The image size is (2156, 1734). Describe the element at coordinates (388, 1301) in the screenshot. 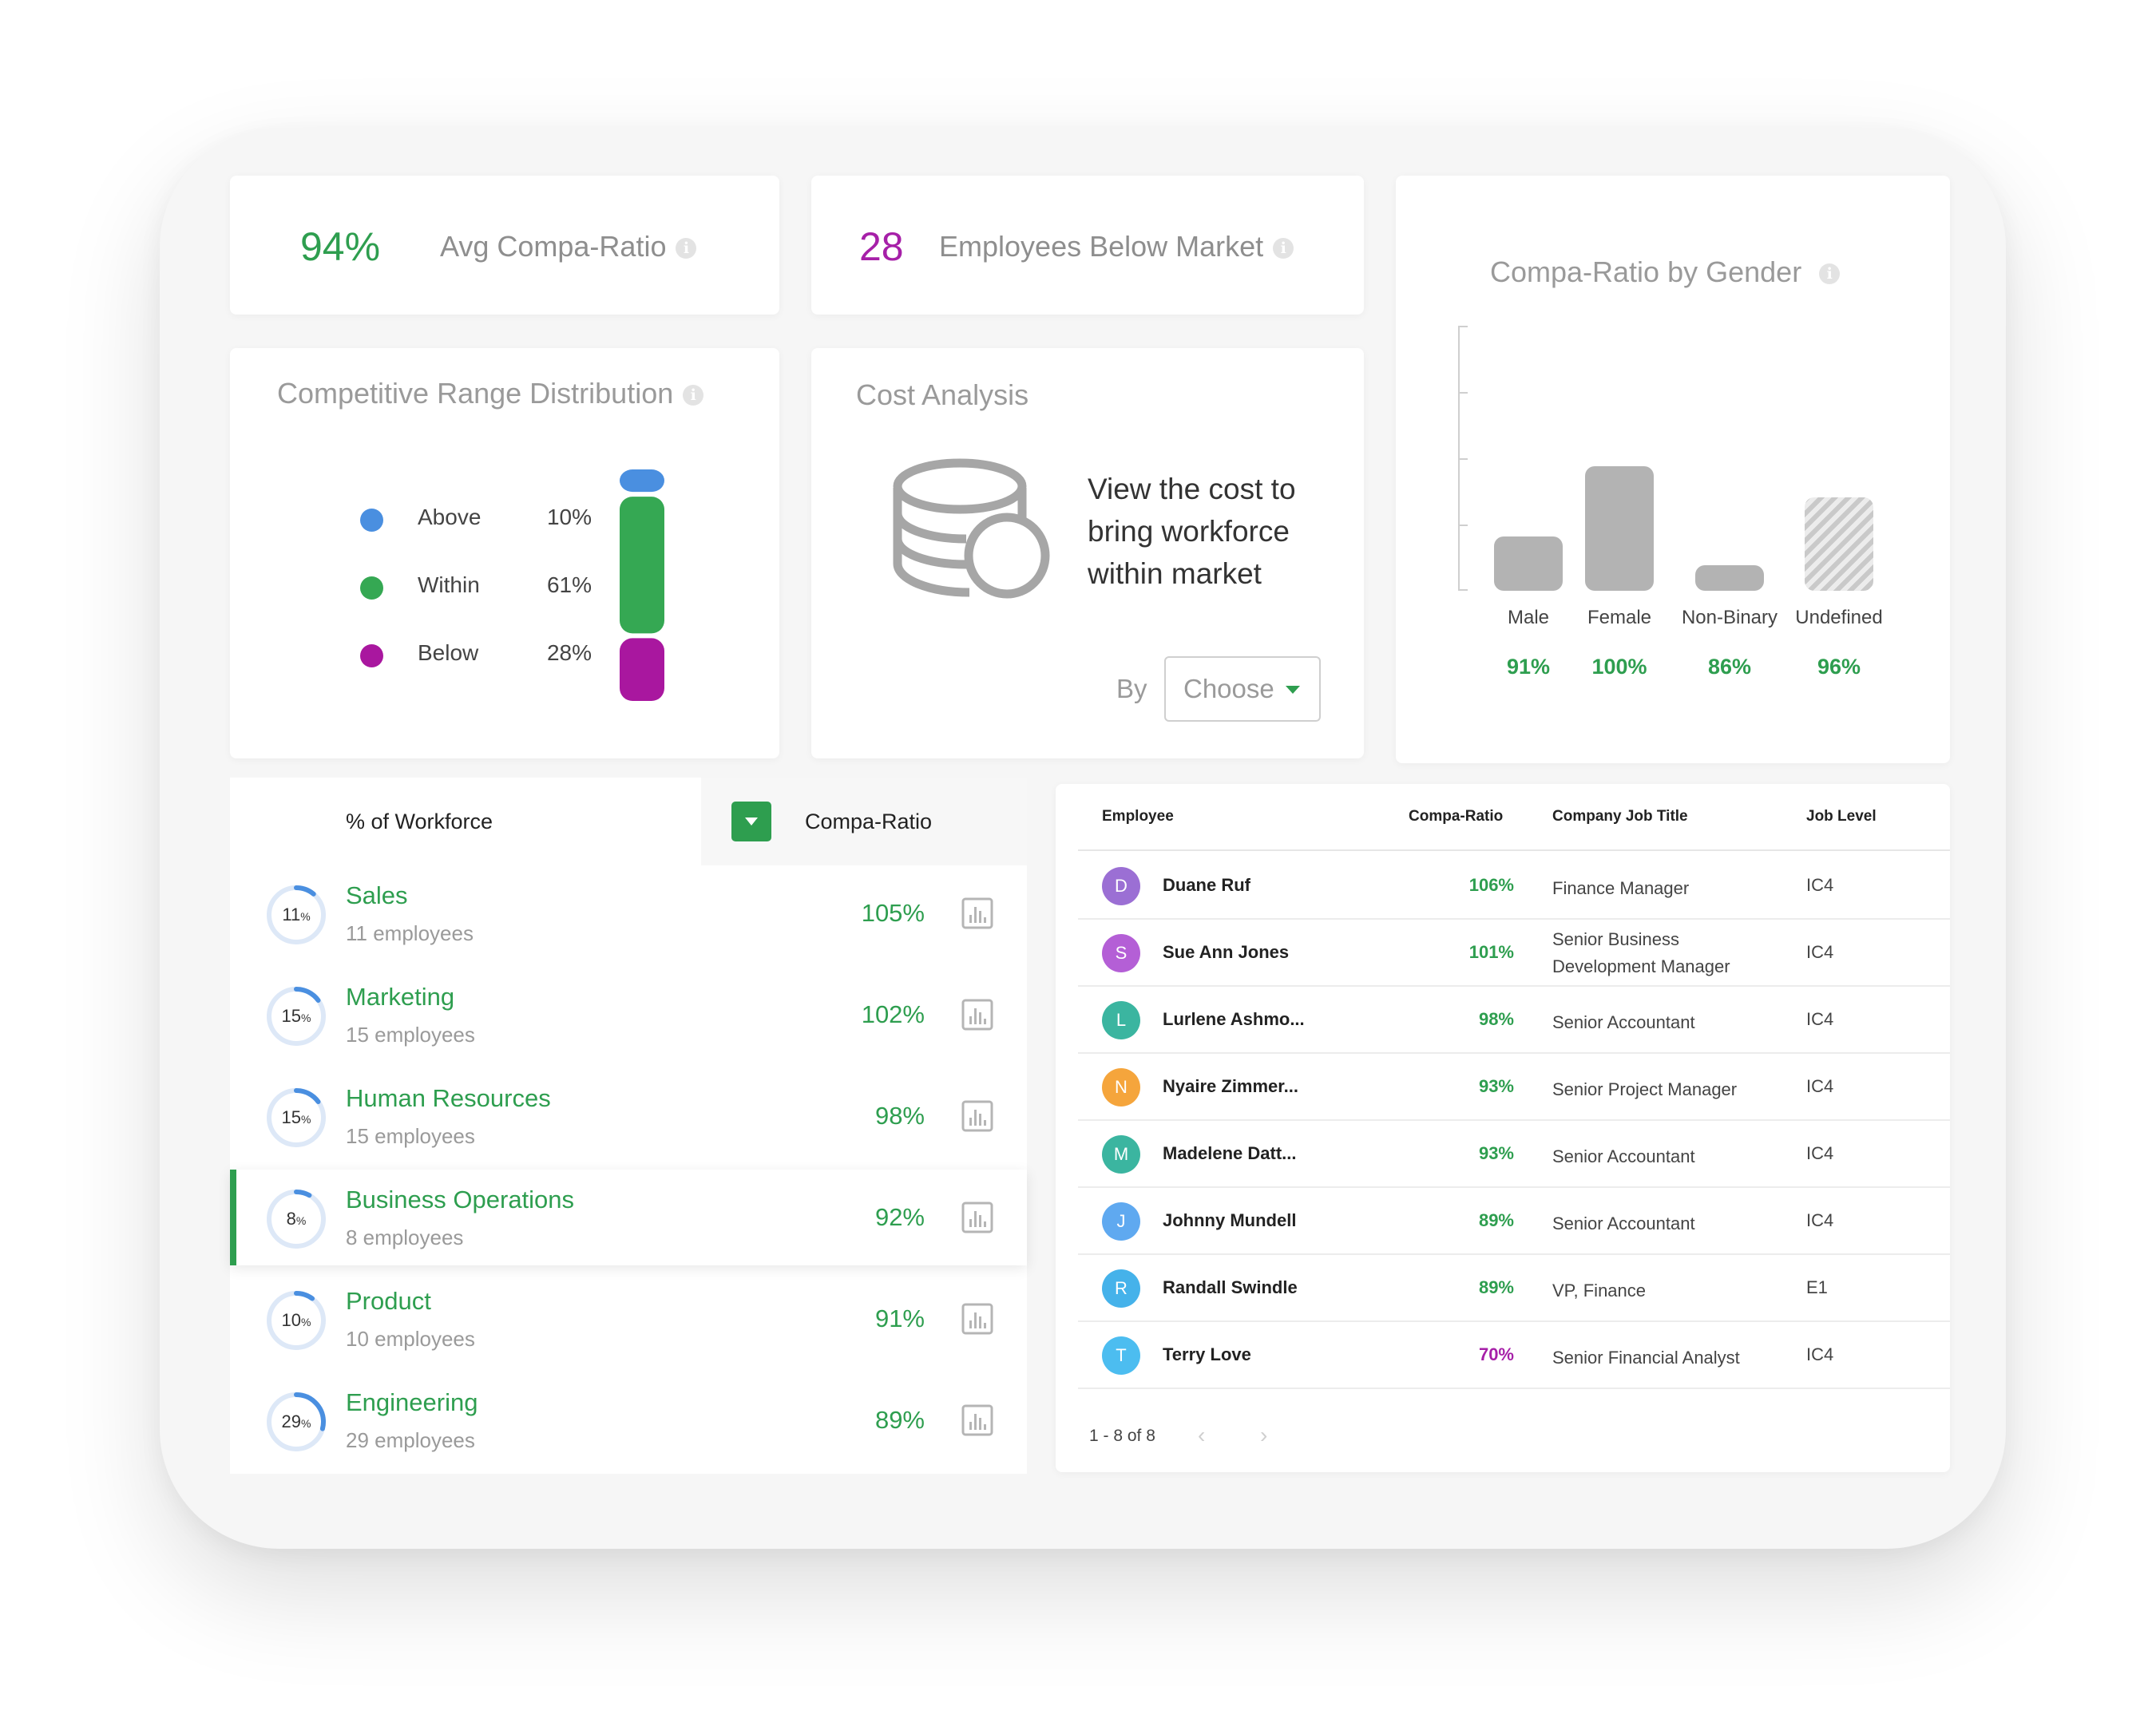

I see `department-name: Product` at that location.